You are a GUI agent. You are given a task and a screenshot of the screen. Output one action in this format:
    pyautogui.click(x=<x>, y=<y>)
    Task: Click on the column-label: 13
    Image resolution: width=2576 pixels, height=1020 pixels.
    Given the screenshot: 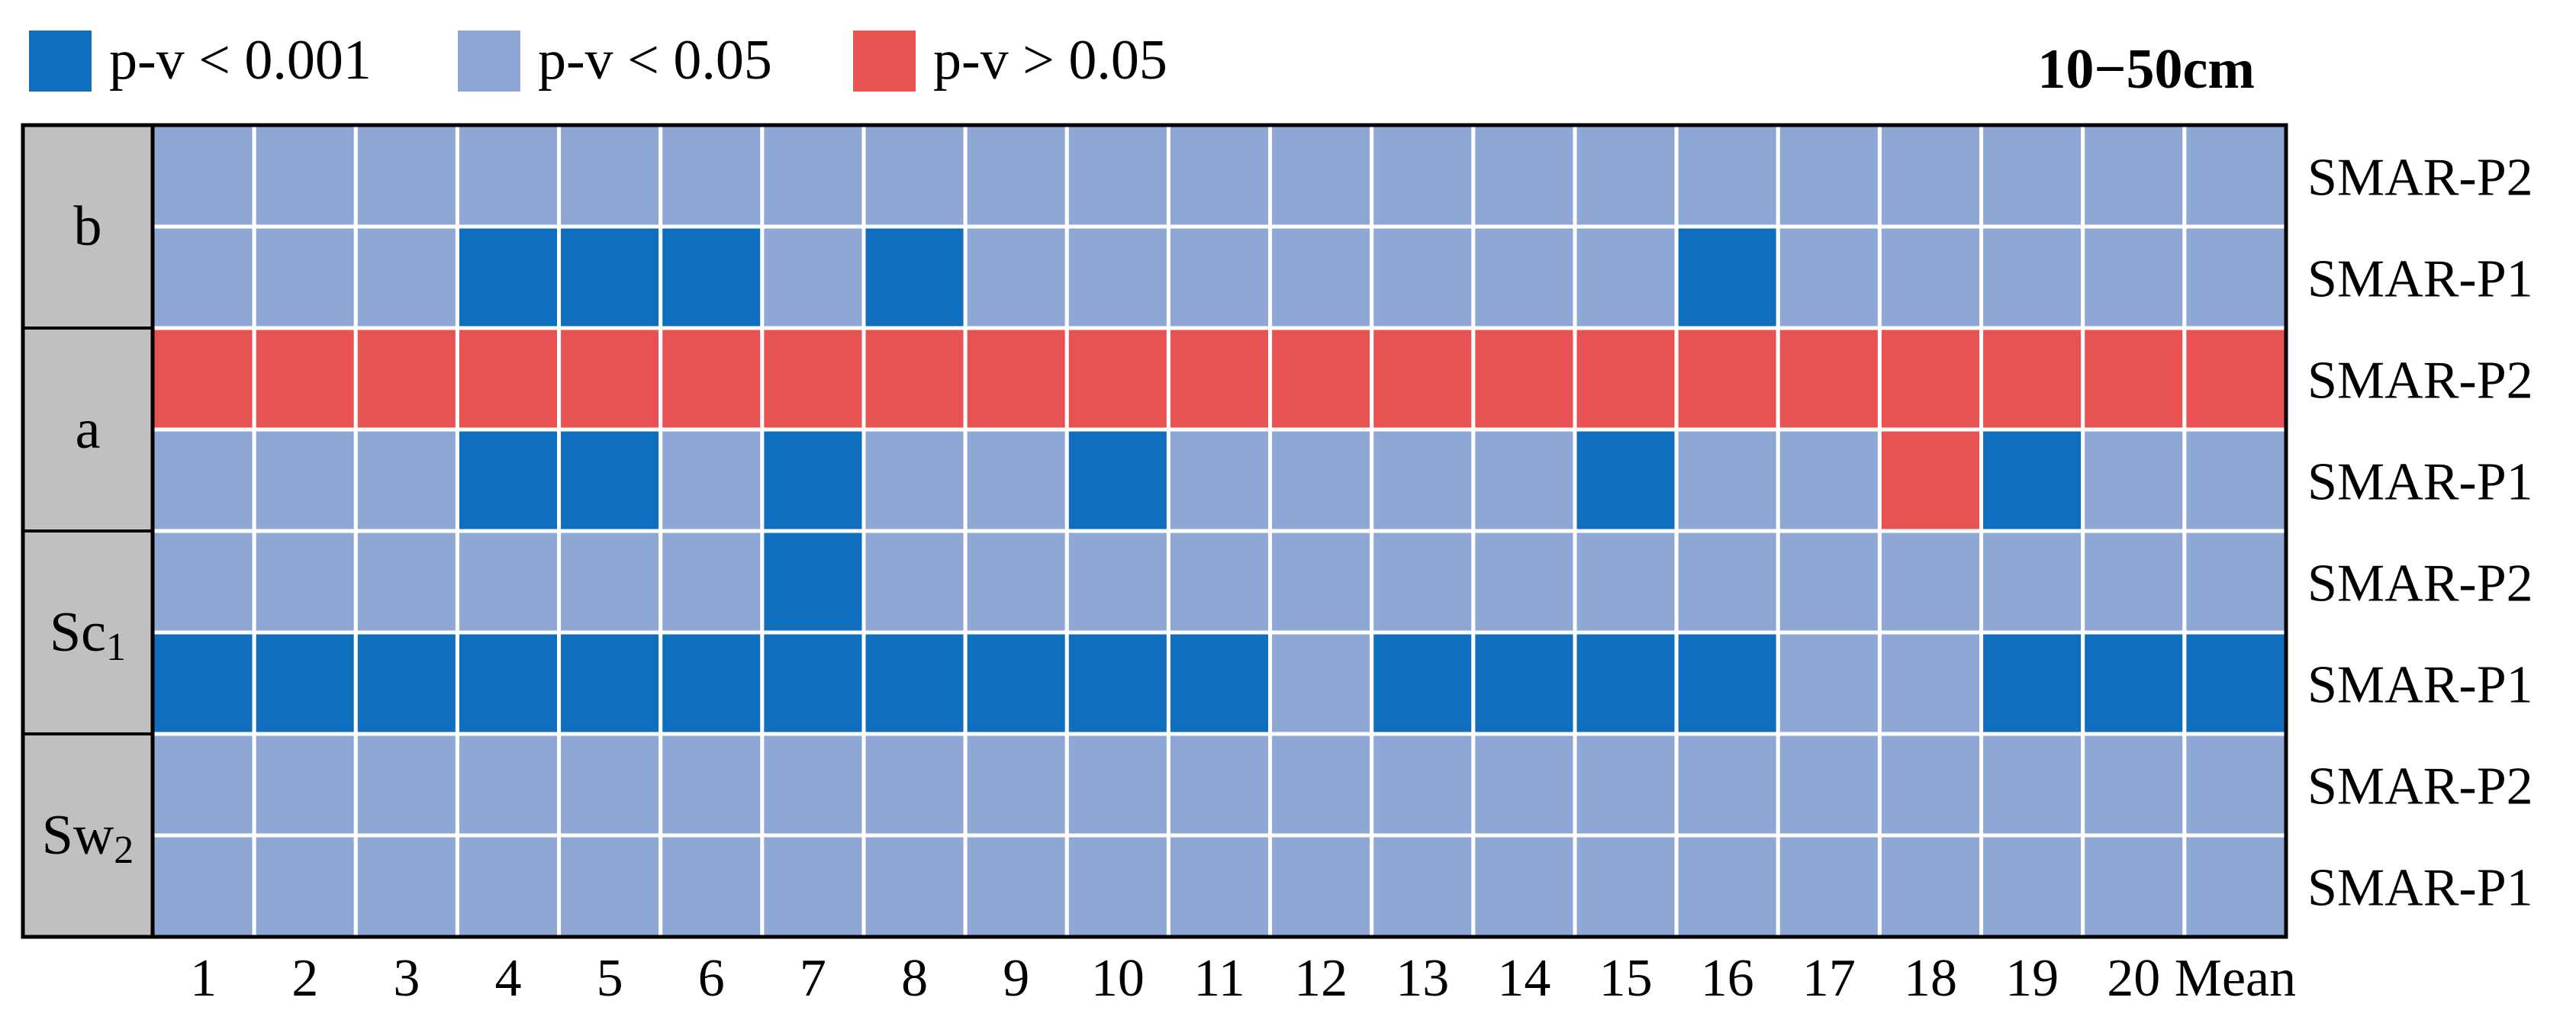 What is the action you would take?
    pyautogui.click(x=1422, y=978)
    